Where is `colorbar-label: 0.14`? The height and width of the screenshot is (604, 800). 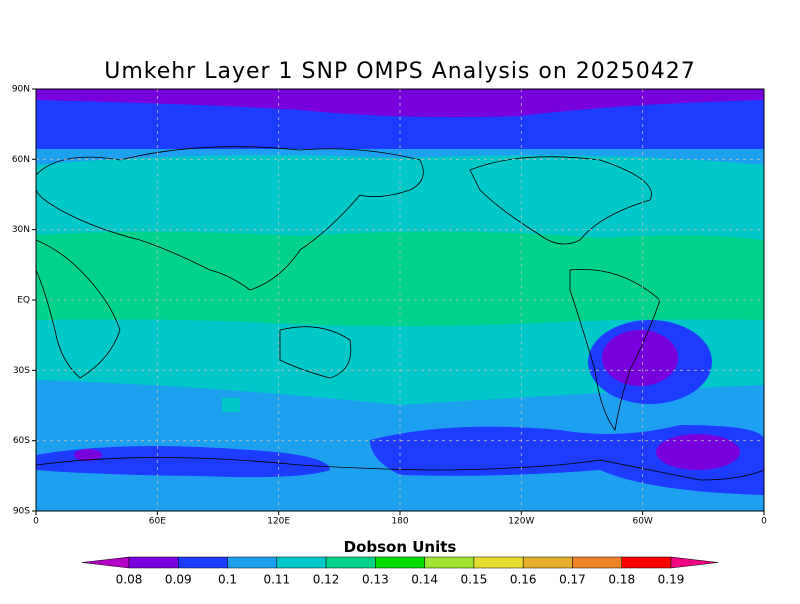 colorbar-label: 0.14 is located at coordinates (424, 580).